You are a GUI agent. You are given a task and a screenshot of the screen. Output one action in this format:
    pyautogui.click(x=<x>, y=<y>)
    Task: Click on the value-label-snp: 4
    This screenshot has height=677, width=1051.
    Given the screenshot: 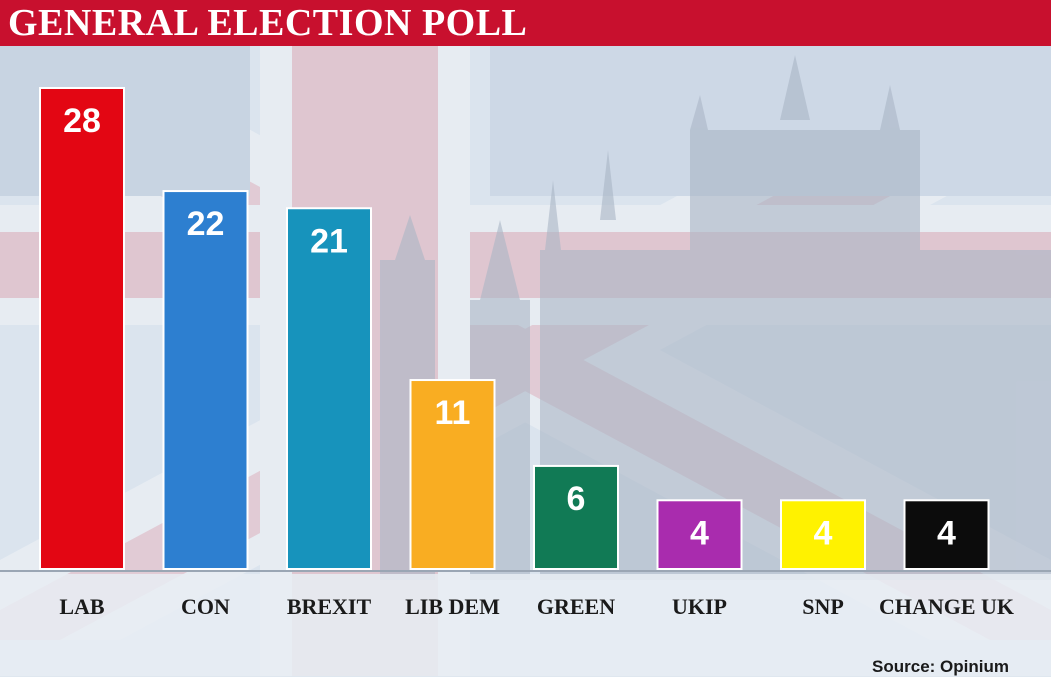 What is the action you would take?
    pyautogui.click(x=823, y=533)
    